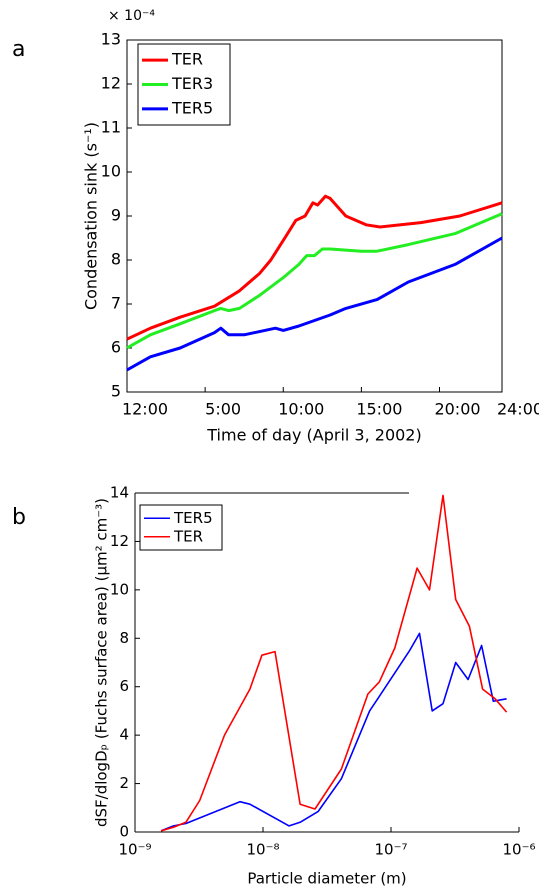  What do you see at coordinates (262, 850) in the screenshot?
I see `x-tick-label: 10⁻⁸` at bounding box center [262, 850].